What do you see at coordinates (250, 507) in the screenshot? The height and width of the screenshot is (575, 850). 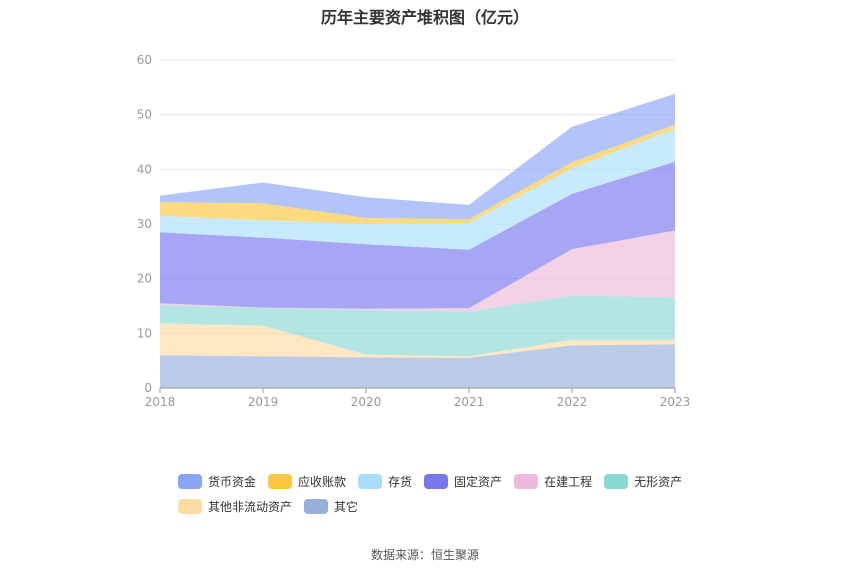 I see `legend-label: 其他非流动资产` at bounding box center [250, 507].